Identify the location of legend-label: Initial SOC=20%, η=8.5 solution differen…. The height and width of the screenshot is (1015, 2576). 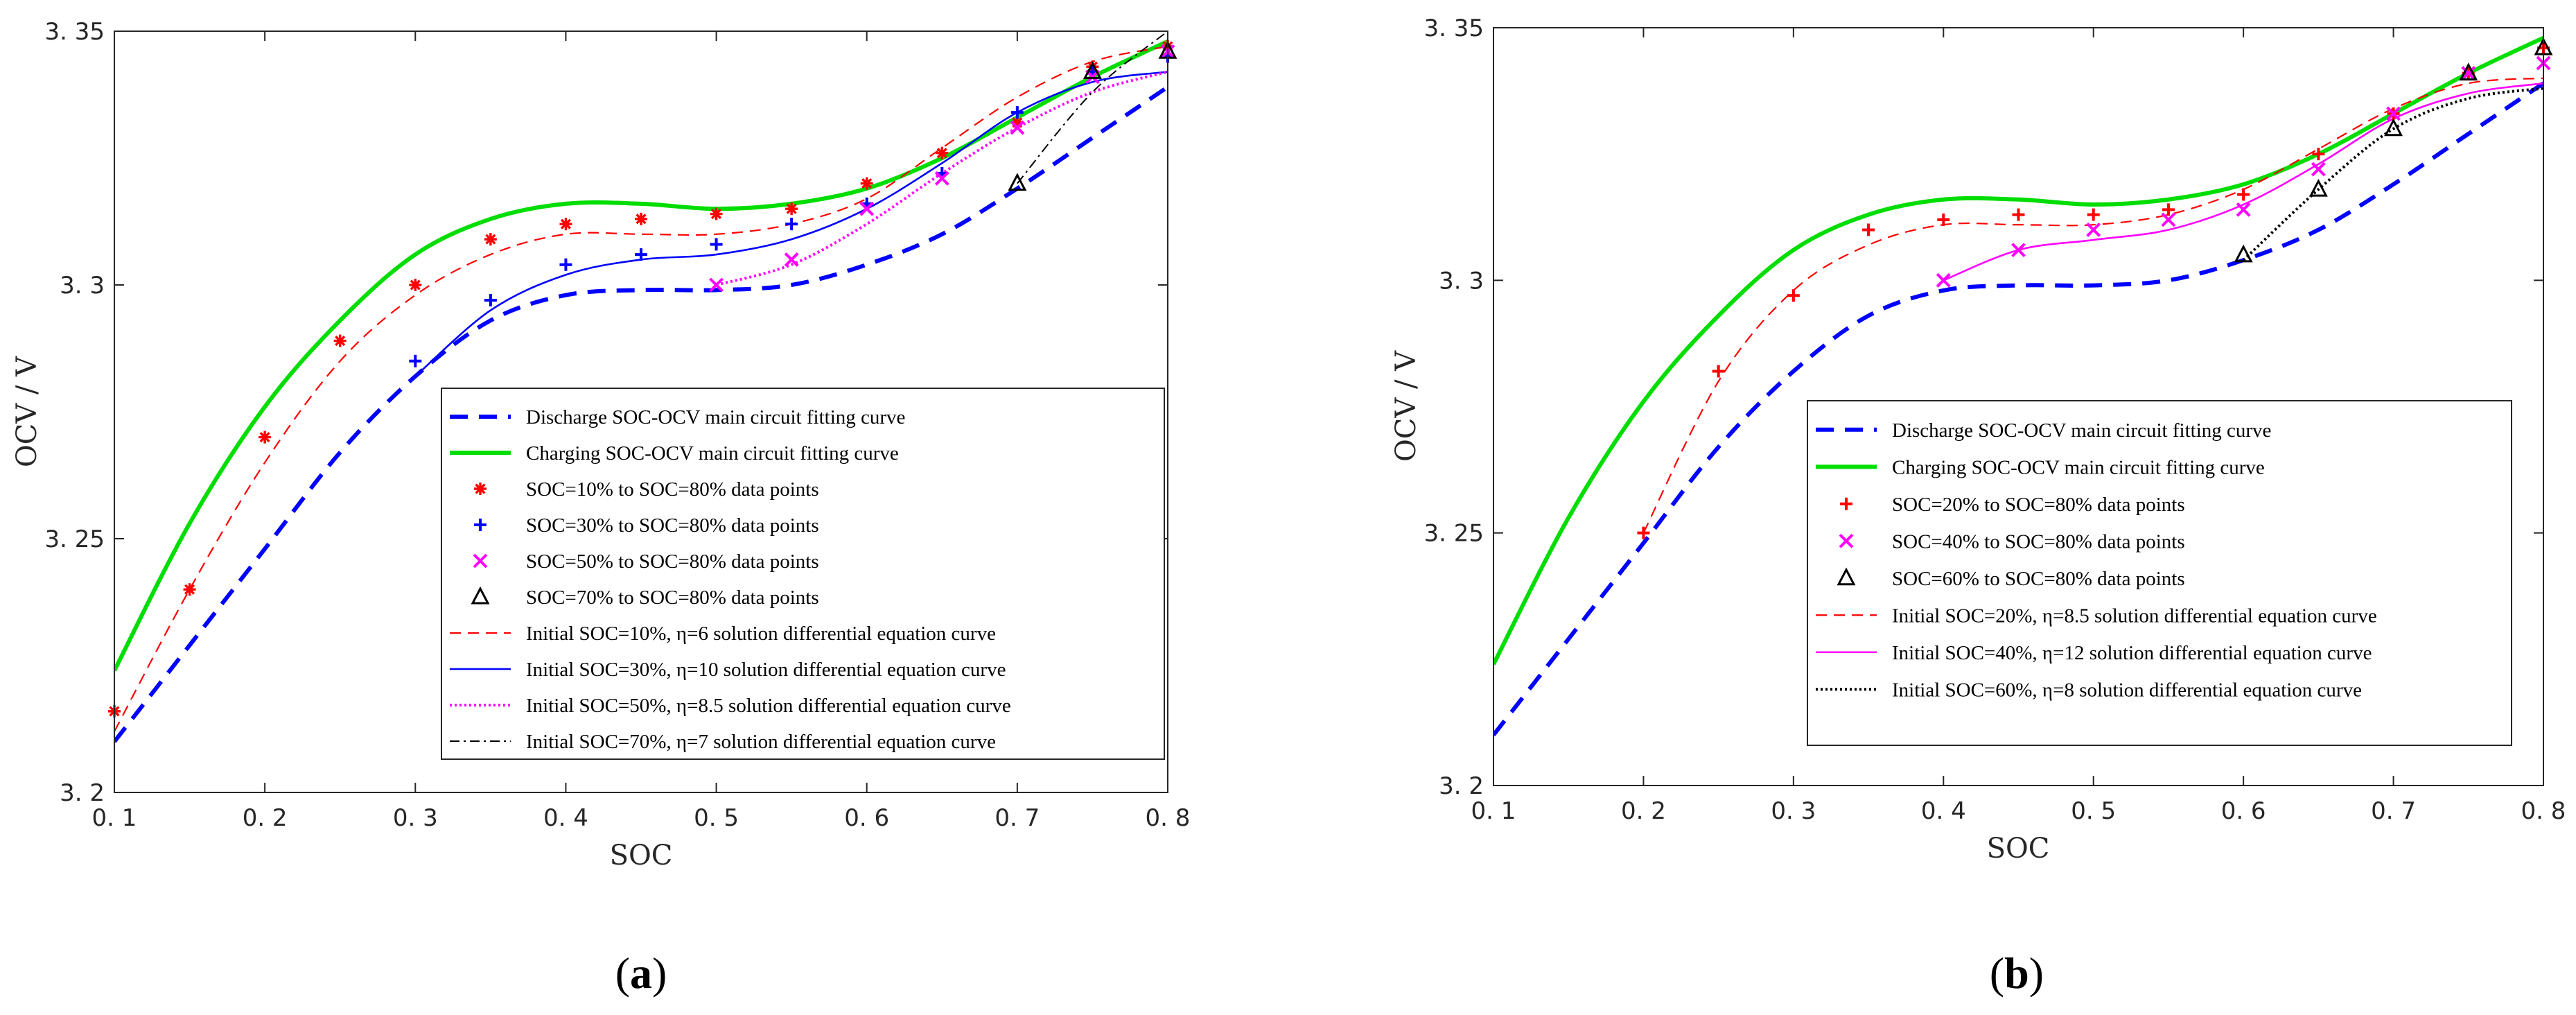
(2134, 616).